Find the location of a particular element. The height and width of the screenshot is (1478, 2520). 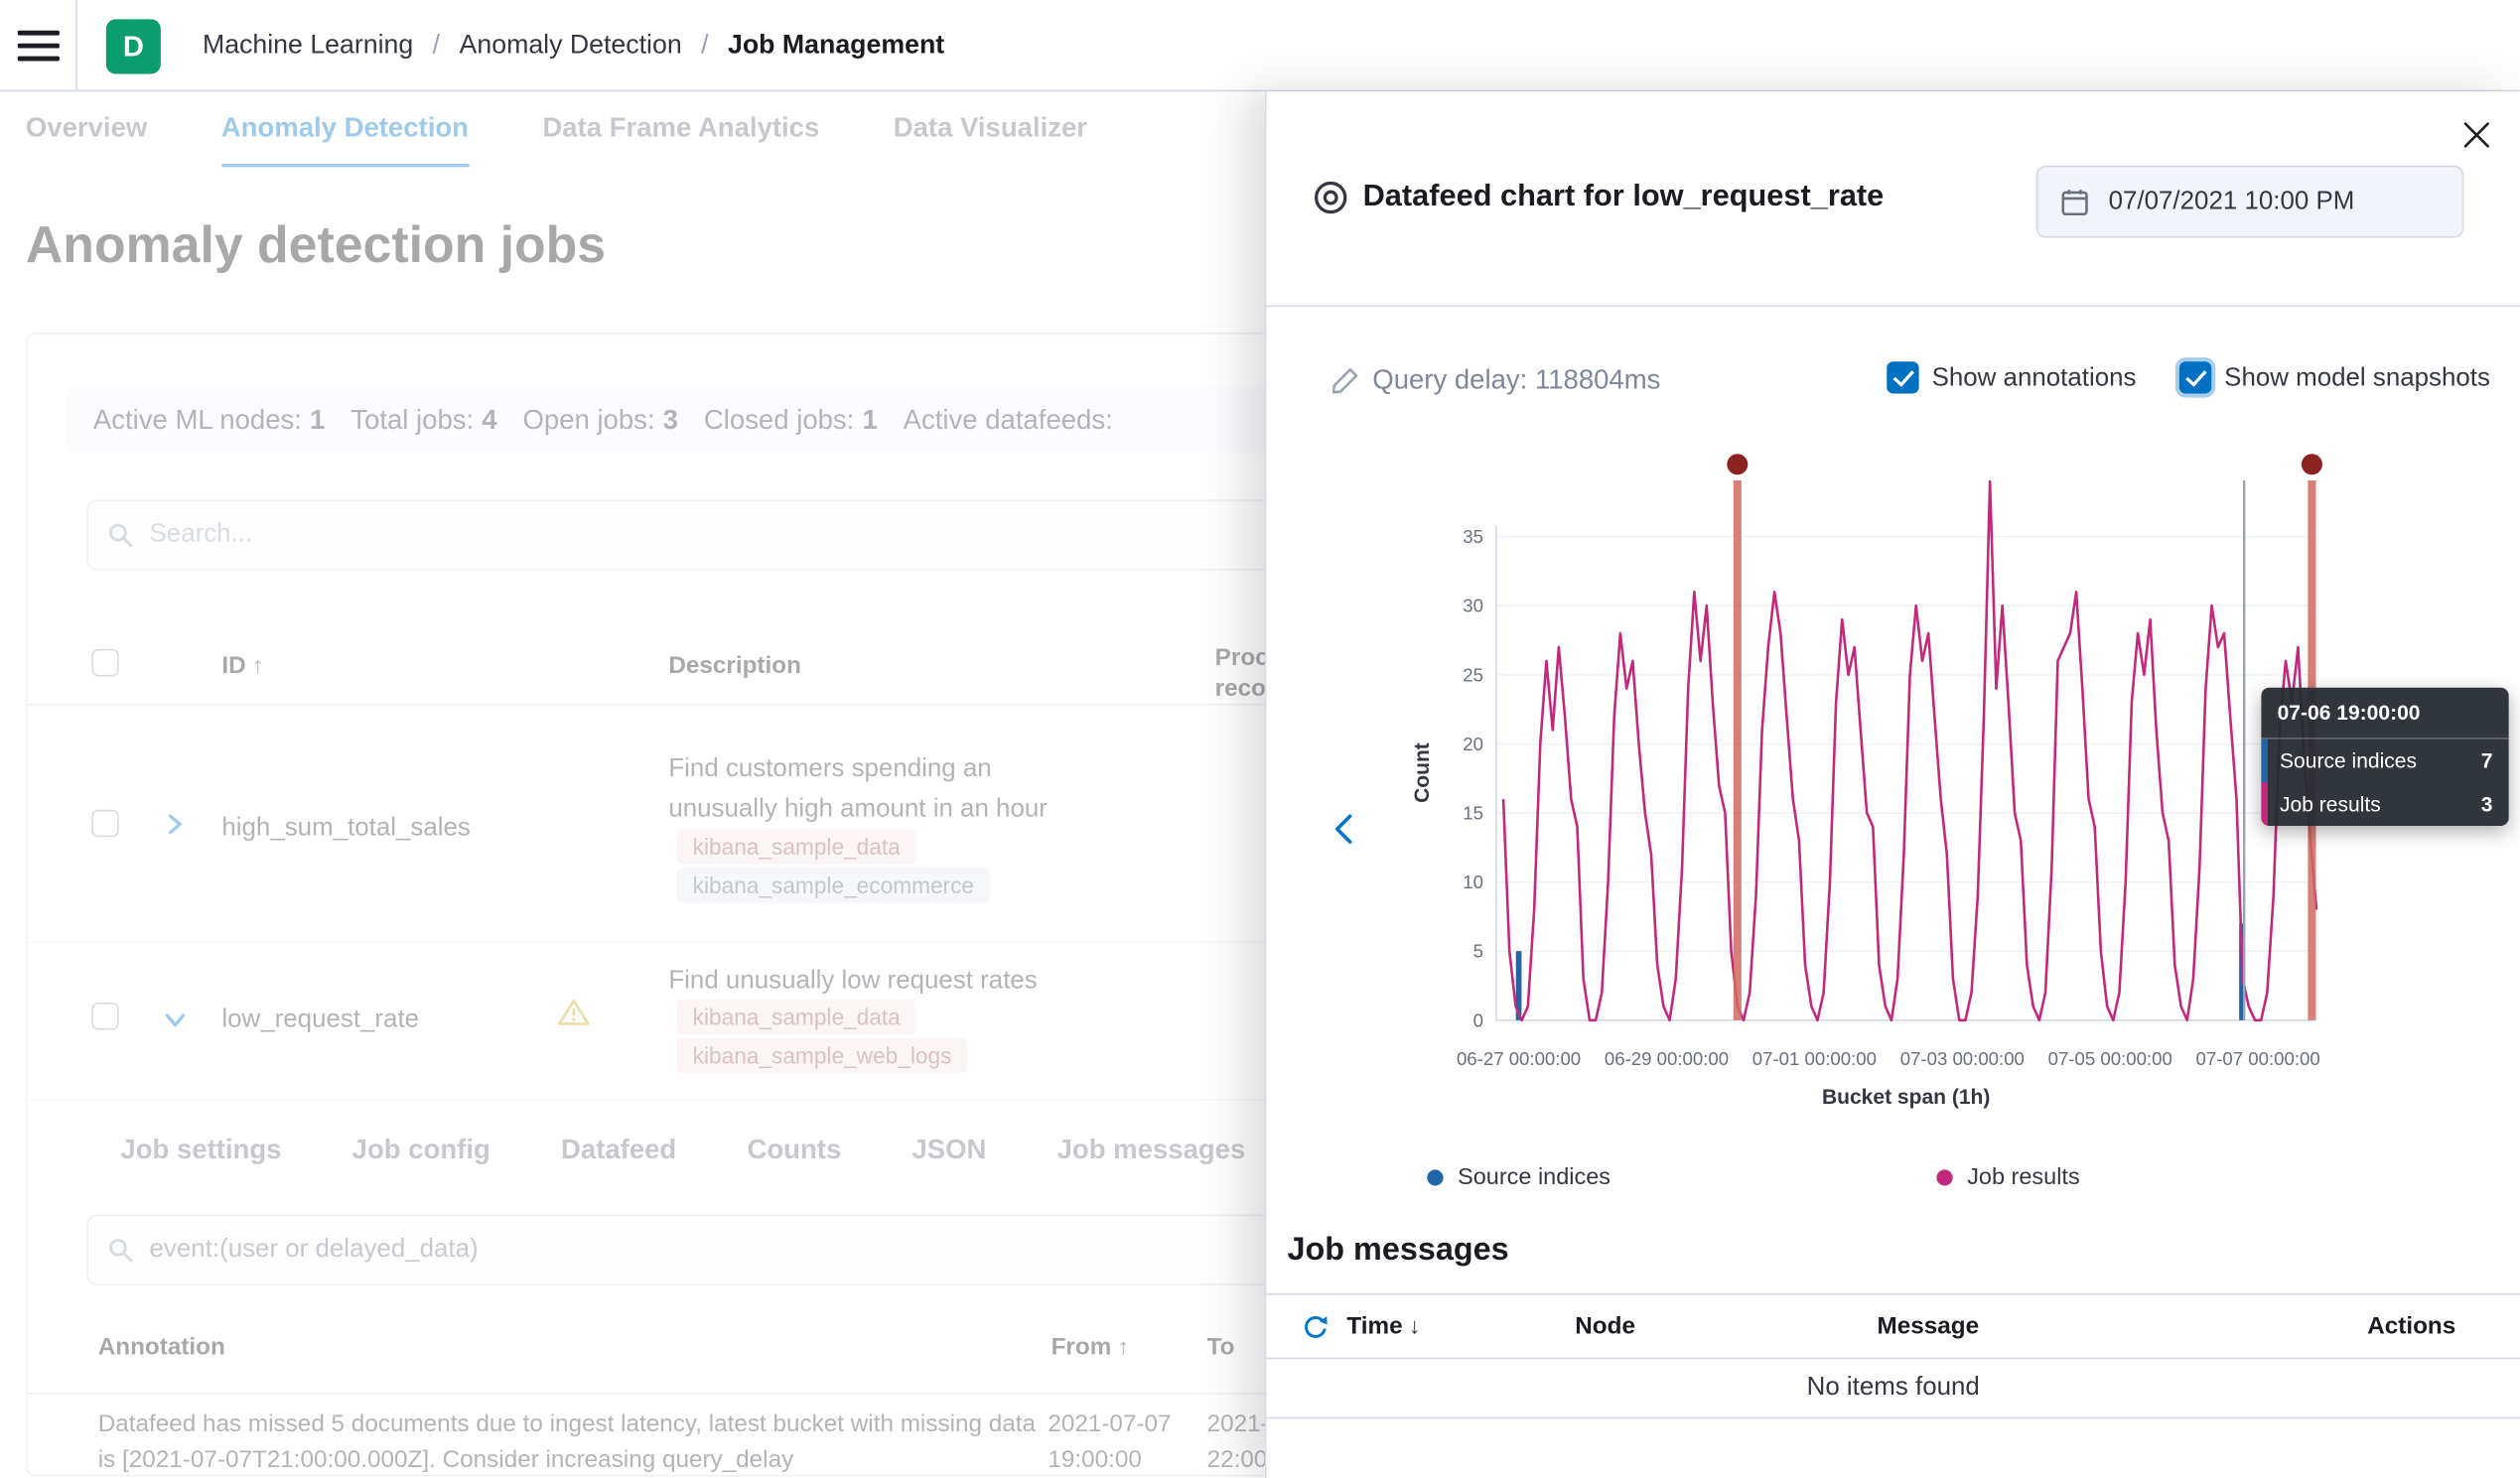

close-icon is located at coordinates (2476, 135).